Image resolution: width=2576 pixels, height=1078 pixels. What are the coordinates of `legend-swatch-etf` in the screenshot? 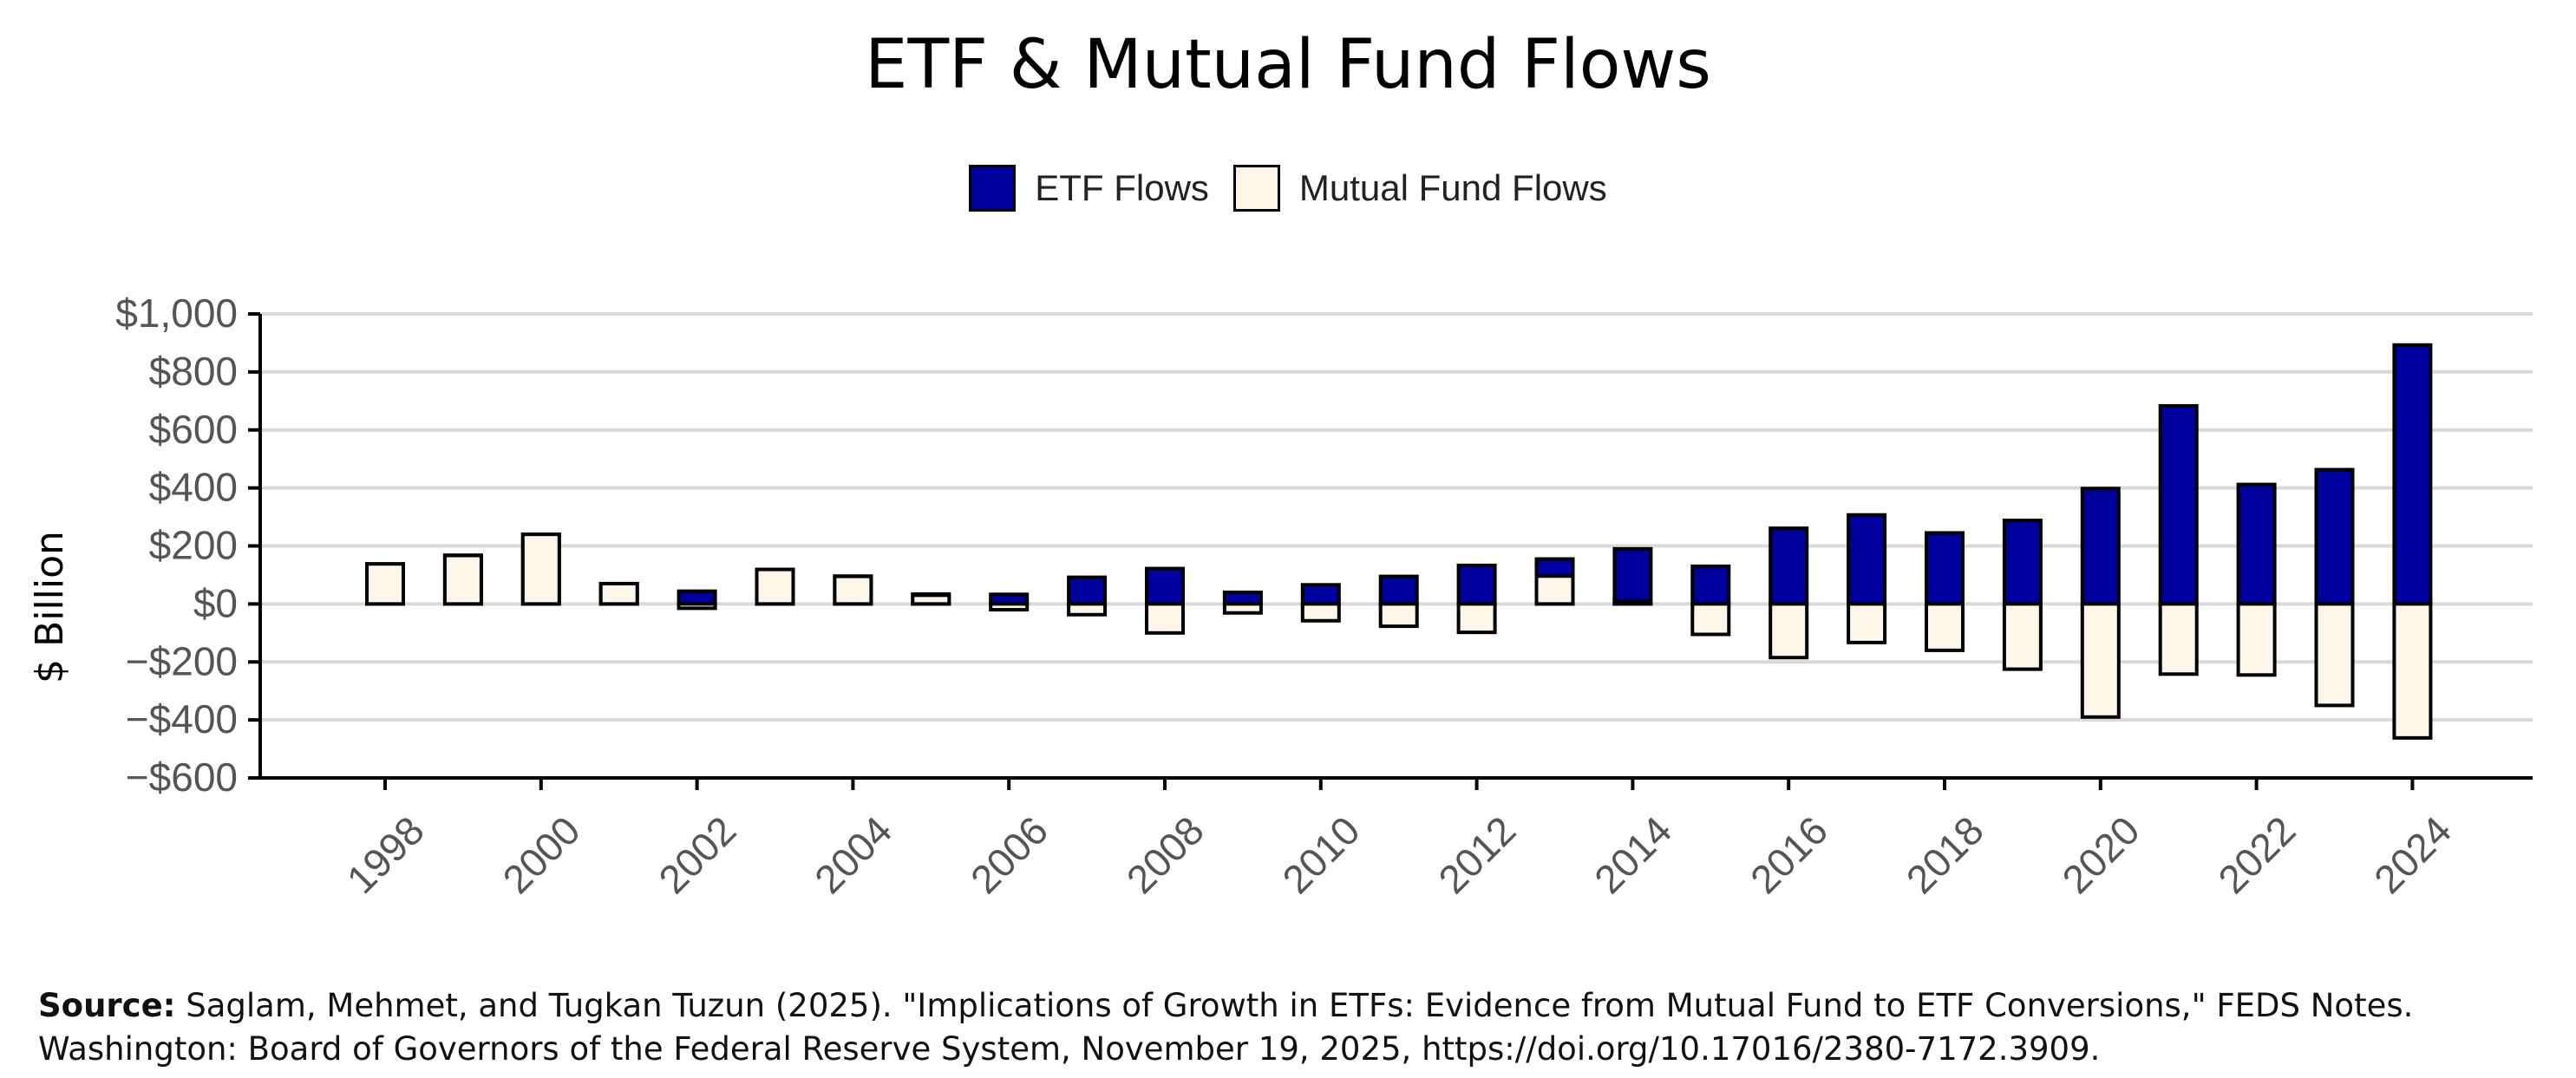 It's located at (993, 188).